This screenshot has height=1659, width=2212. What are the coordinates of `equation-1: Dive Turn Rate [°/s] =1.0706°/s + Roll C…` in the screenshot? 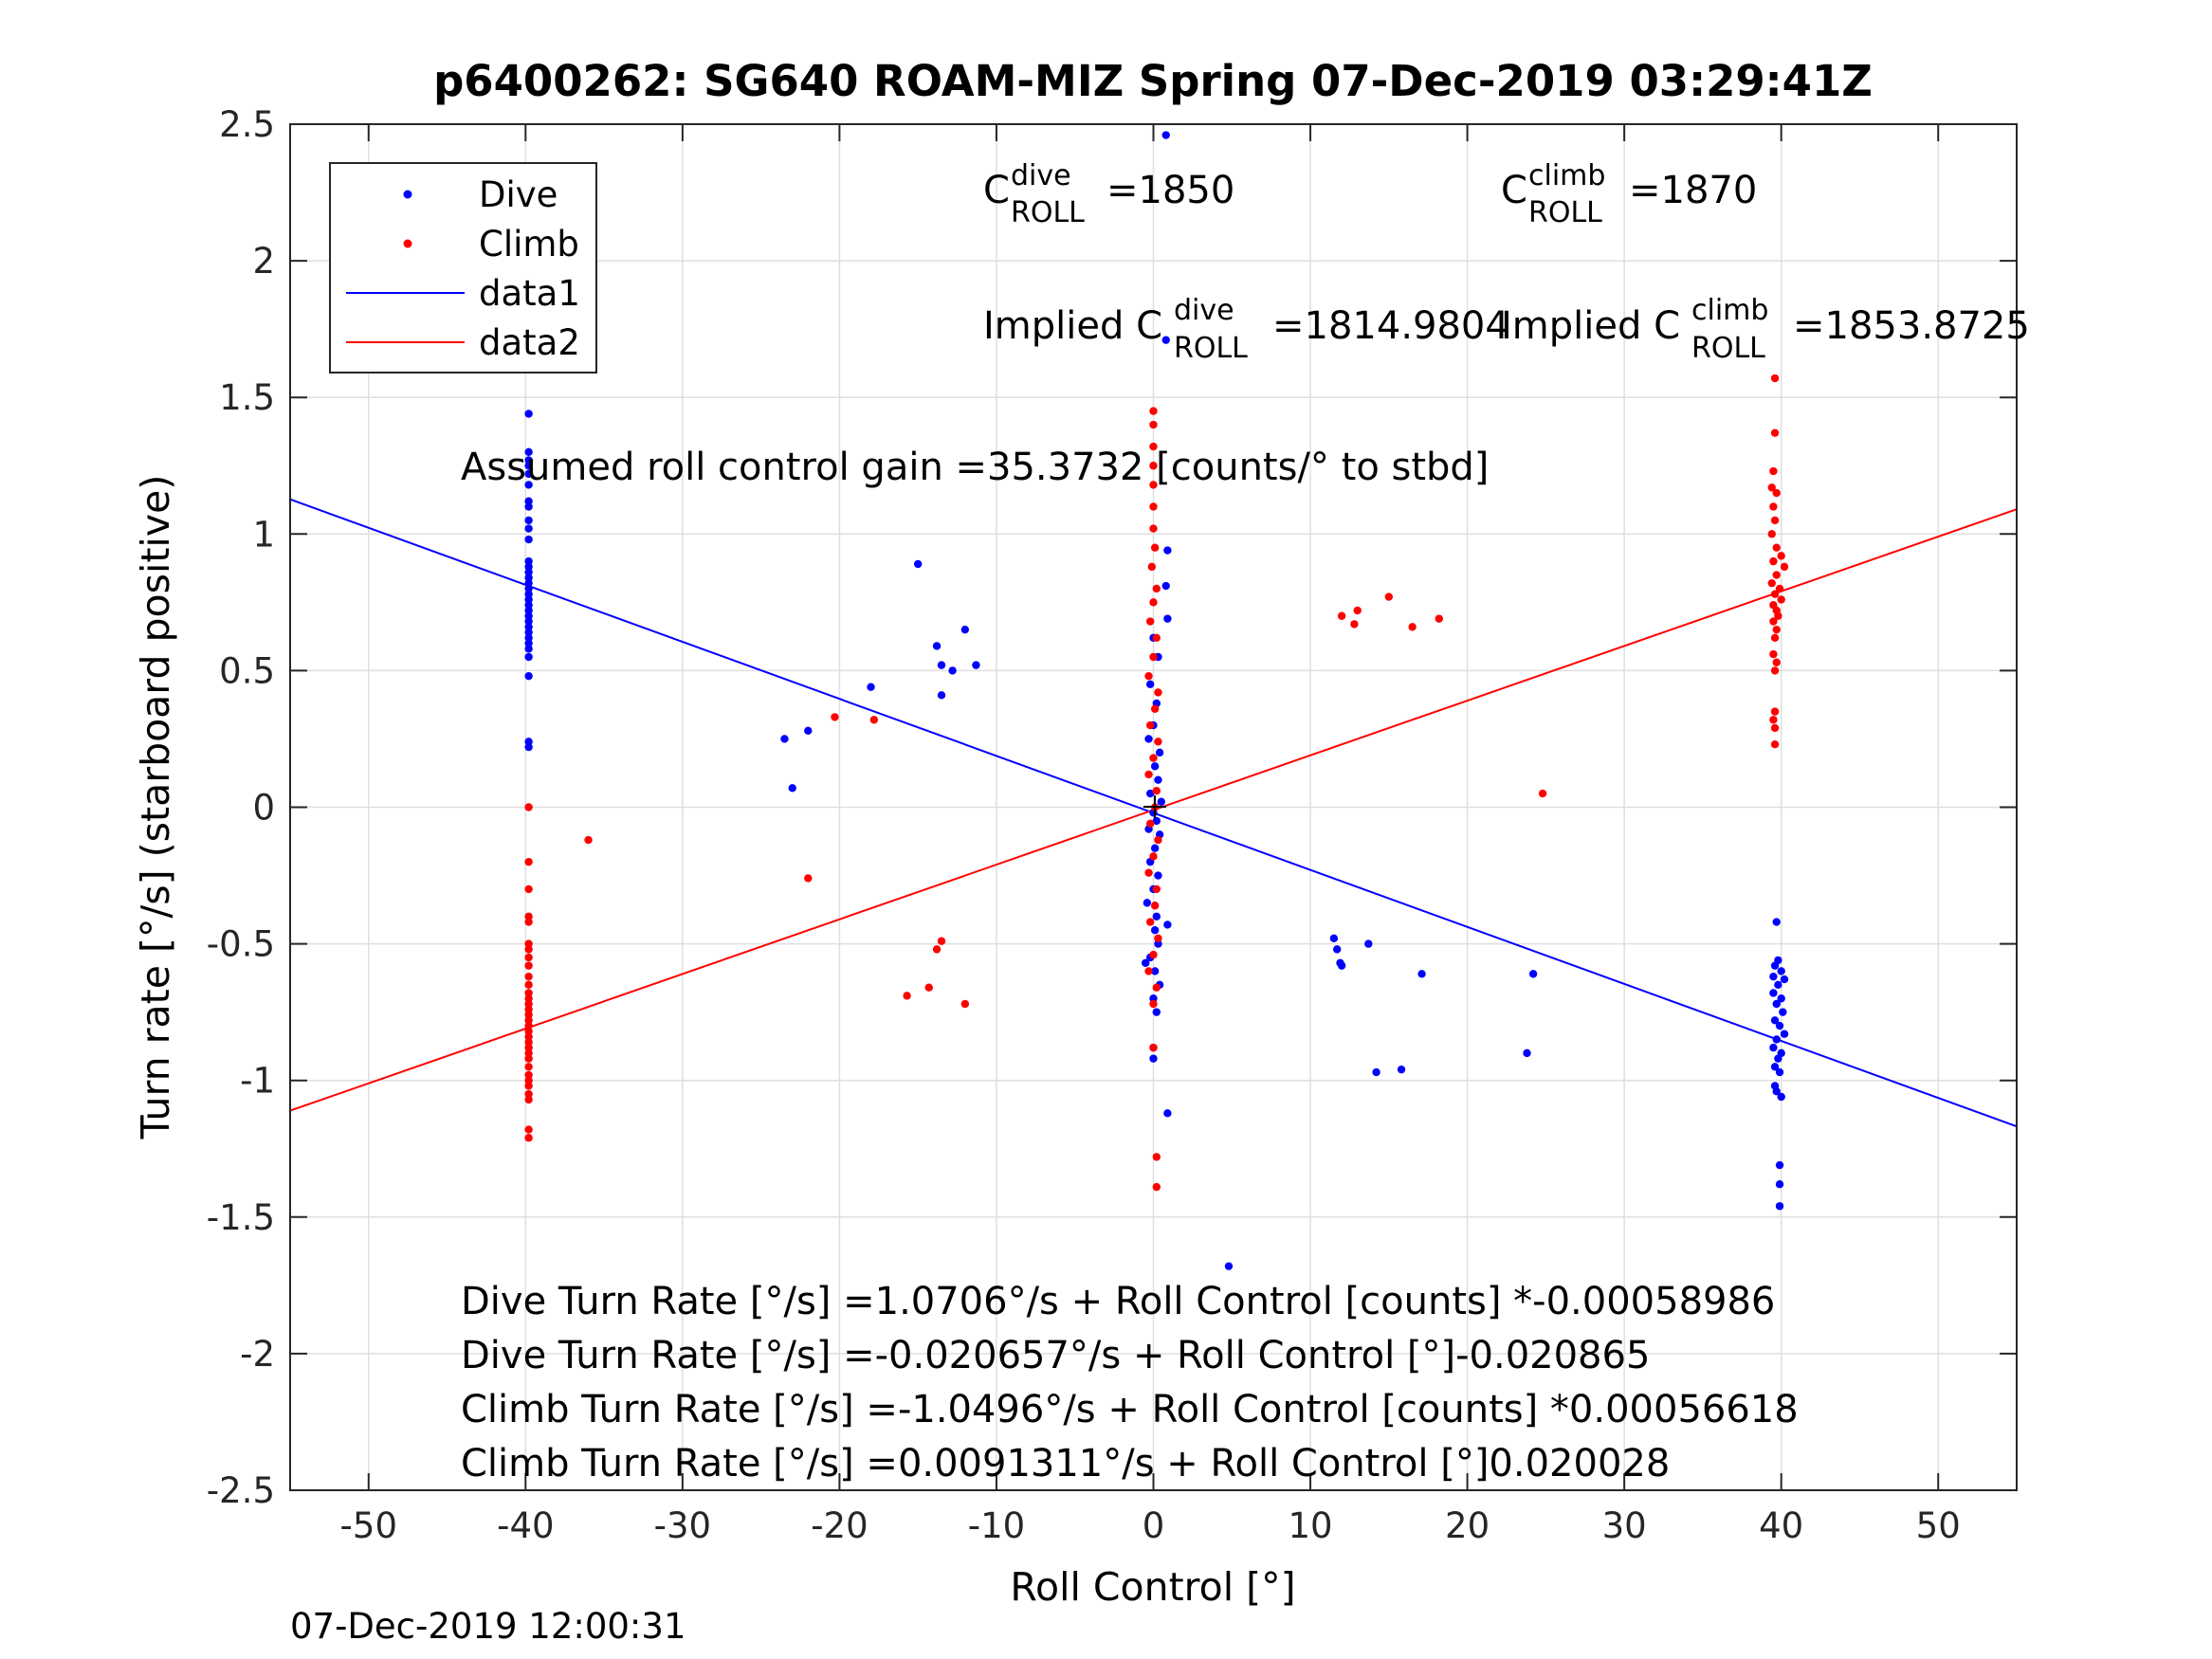 It's located at (1118, 1301).